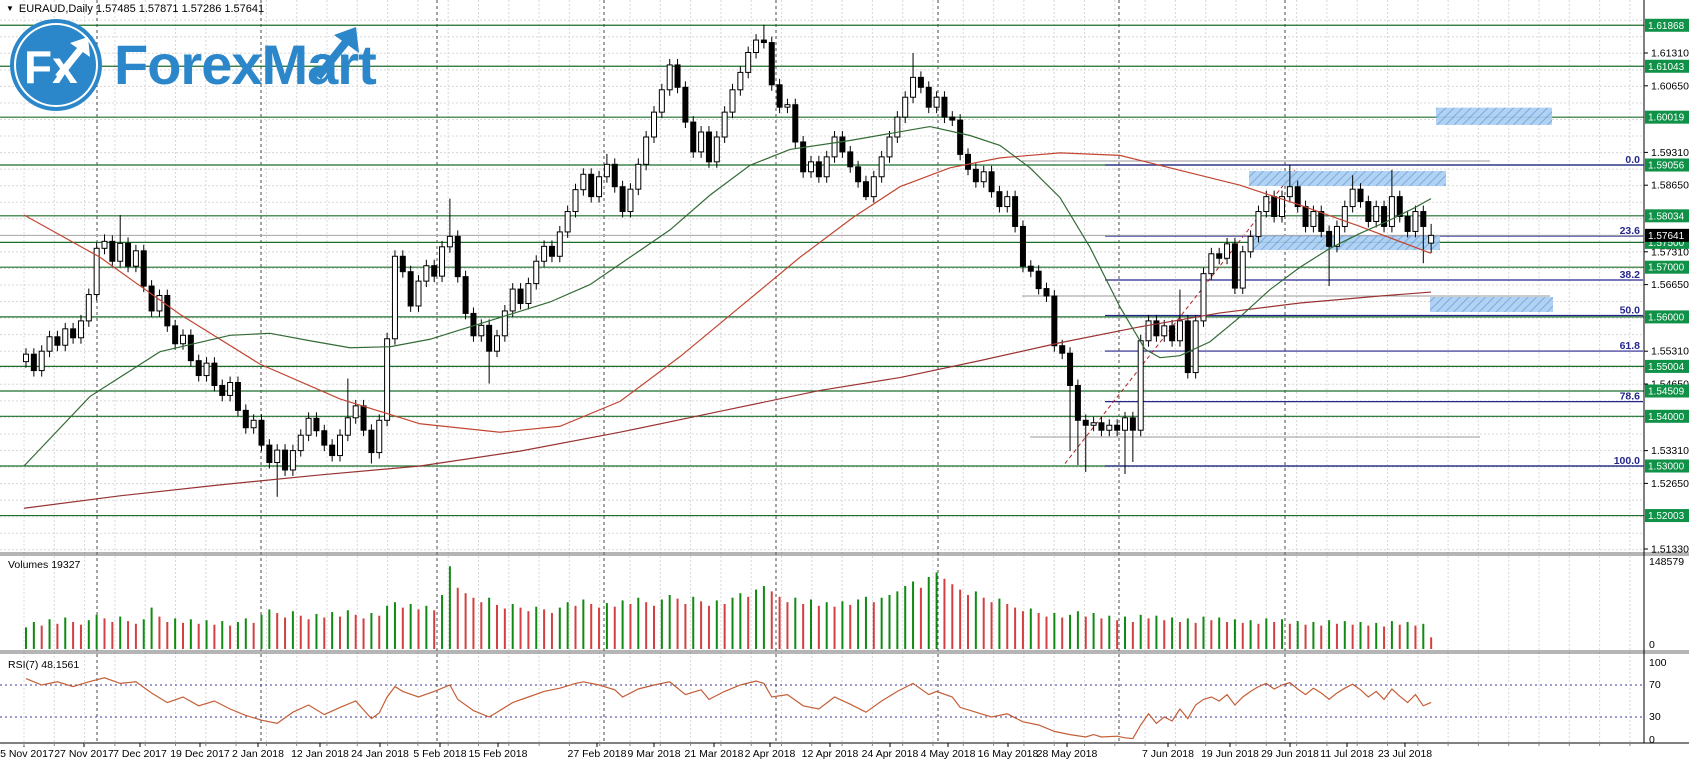 The width and height of the screenshot is (1689, 766). Describe the element at coordinates (1491, 304) in the screenshot. I see `highlight-zone` at that location.